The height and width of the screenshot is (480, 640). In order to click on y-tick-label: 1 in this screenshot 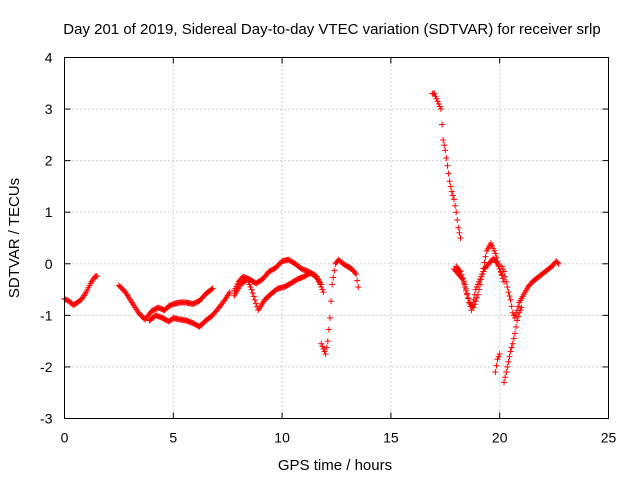, I will do `click(49, 212)`.